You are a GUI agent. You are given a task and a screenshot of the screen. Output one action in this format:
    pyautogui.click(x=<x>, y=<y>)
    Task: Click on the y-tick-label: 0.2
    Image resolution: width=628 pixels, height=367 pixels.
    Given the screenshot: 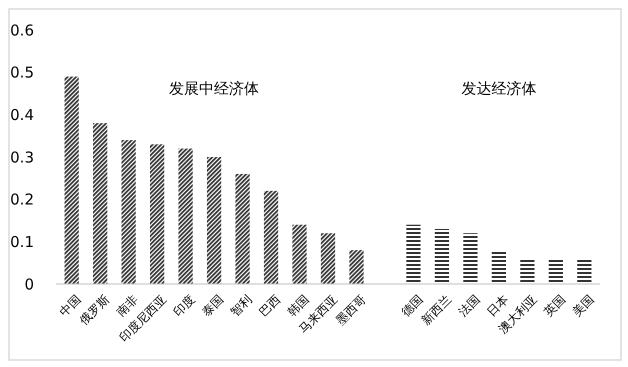 What is the action you would take?
    pyautogui.click(x=22, y=199)
    